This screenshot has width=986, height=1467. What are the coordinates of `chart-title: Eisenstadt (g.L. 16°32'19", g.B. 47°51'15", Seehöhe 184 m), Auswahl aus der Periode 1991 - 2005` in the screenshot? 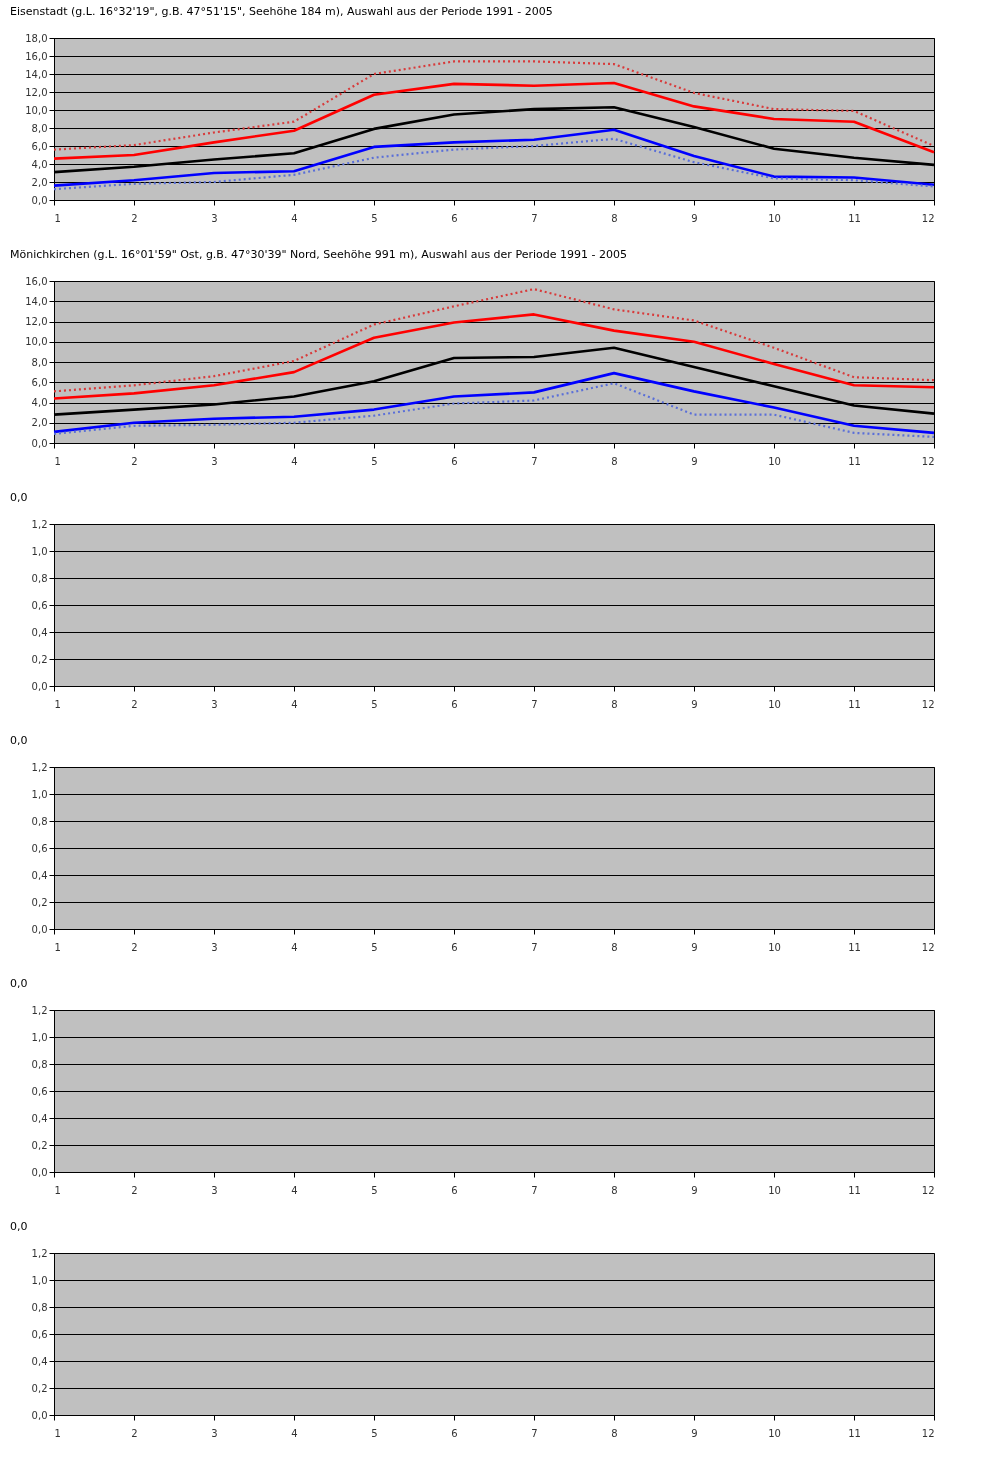 It's located at (281, 11).